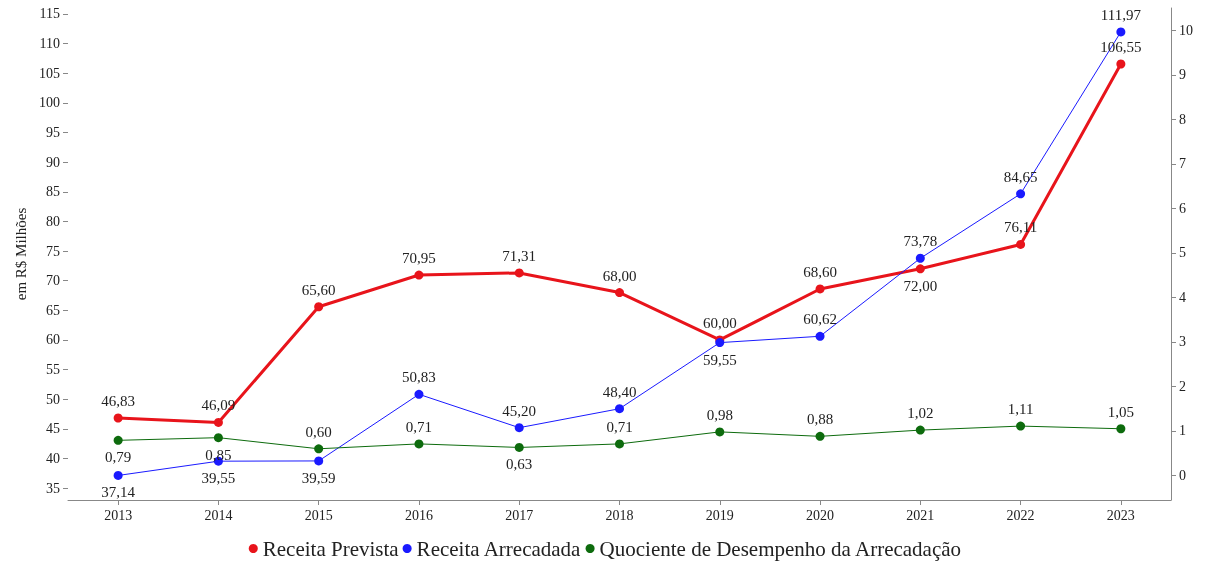 The width and height of the screenshot is (1211, 568). What do you see at coordinates (1182, 253) in the screenshot?
I see `y2-tick-label: 5` at bounding box center [1182, 253].